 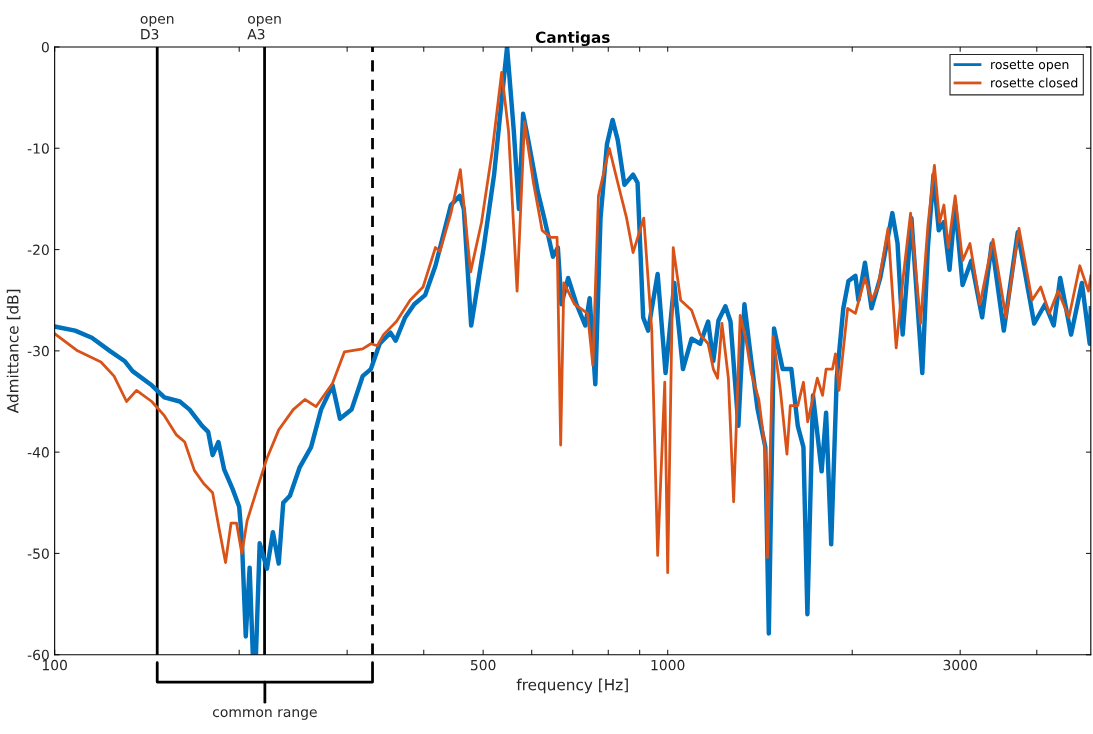 What do you see at coordinates (38, 655) in the screenshot?
I see `y-tick-label: -60` at bounding box center [38, 655].